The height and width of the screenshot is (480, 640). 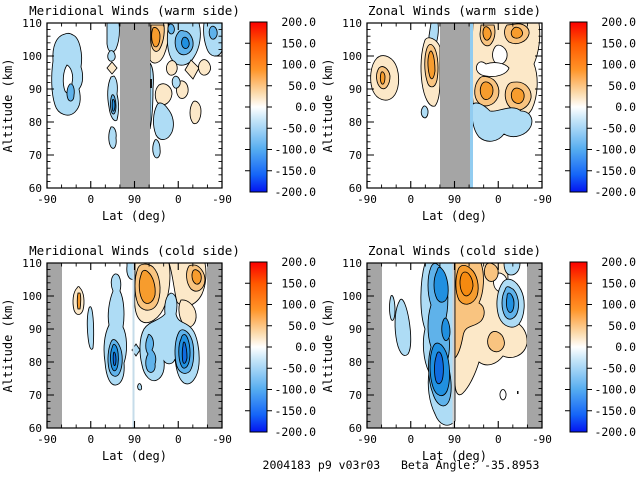 I want to click on colorbar-label: -50.0, so click(x=618, y=368).